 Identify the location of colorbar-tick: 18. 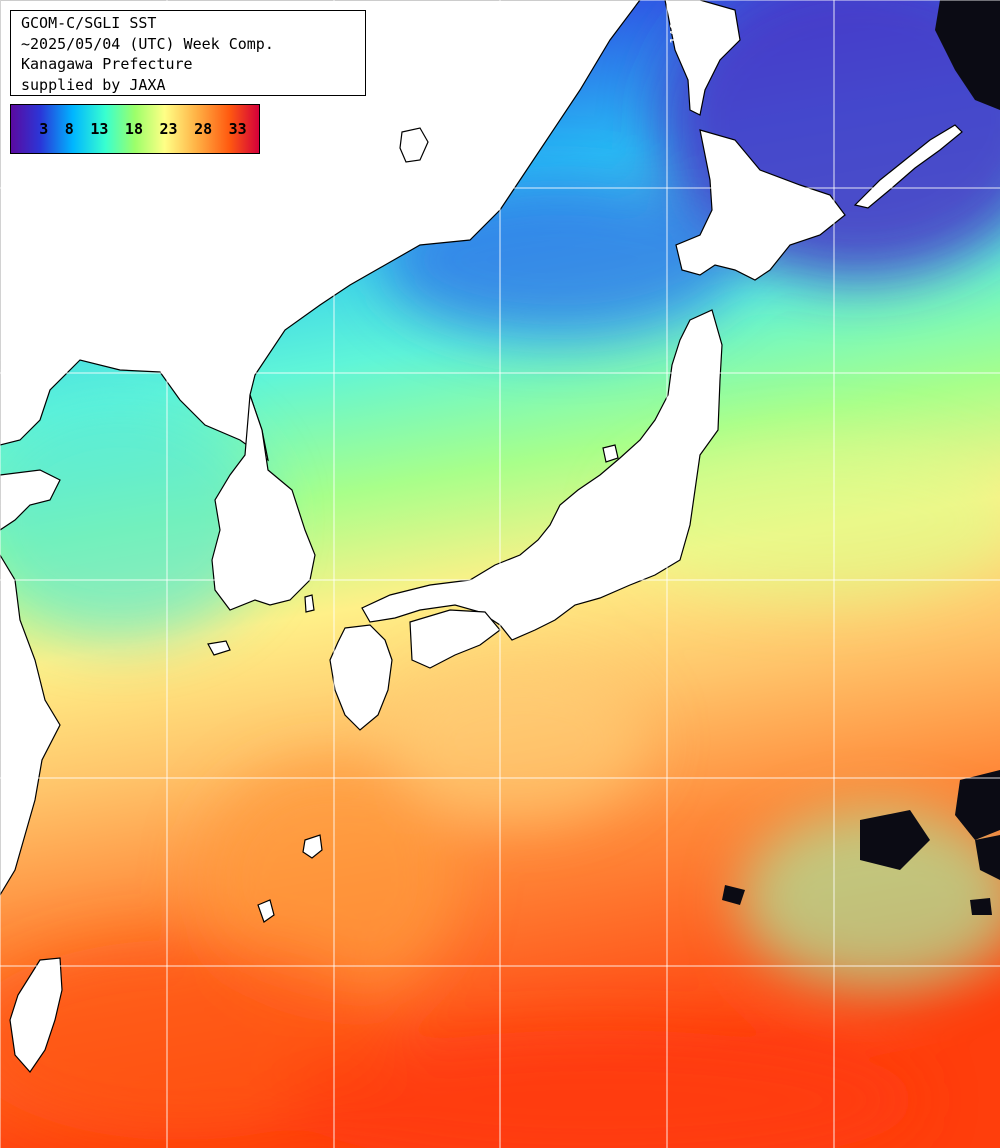
(133, 129).